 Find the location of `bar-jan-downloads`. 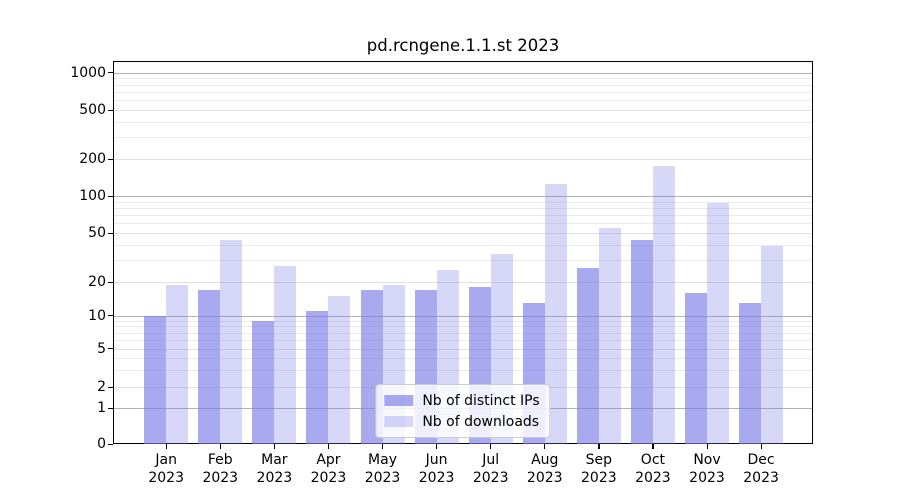

bar-jan-downloads is located at coordinates (177, 364).